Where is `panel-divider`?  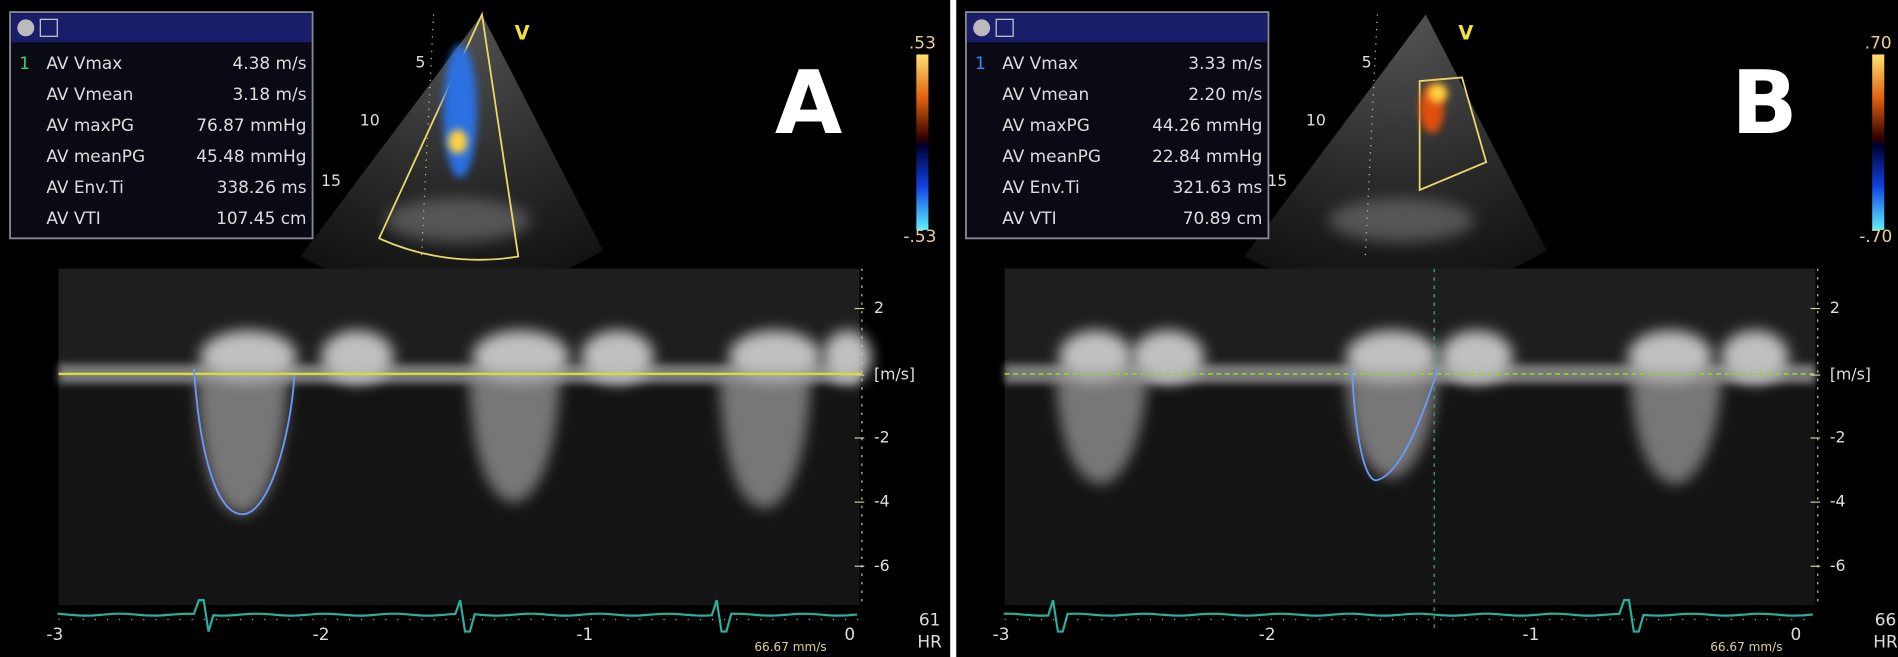
panel-divider is located at coordinates (953, 328).